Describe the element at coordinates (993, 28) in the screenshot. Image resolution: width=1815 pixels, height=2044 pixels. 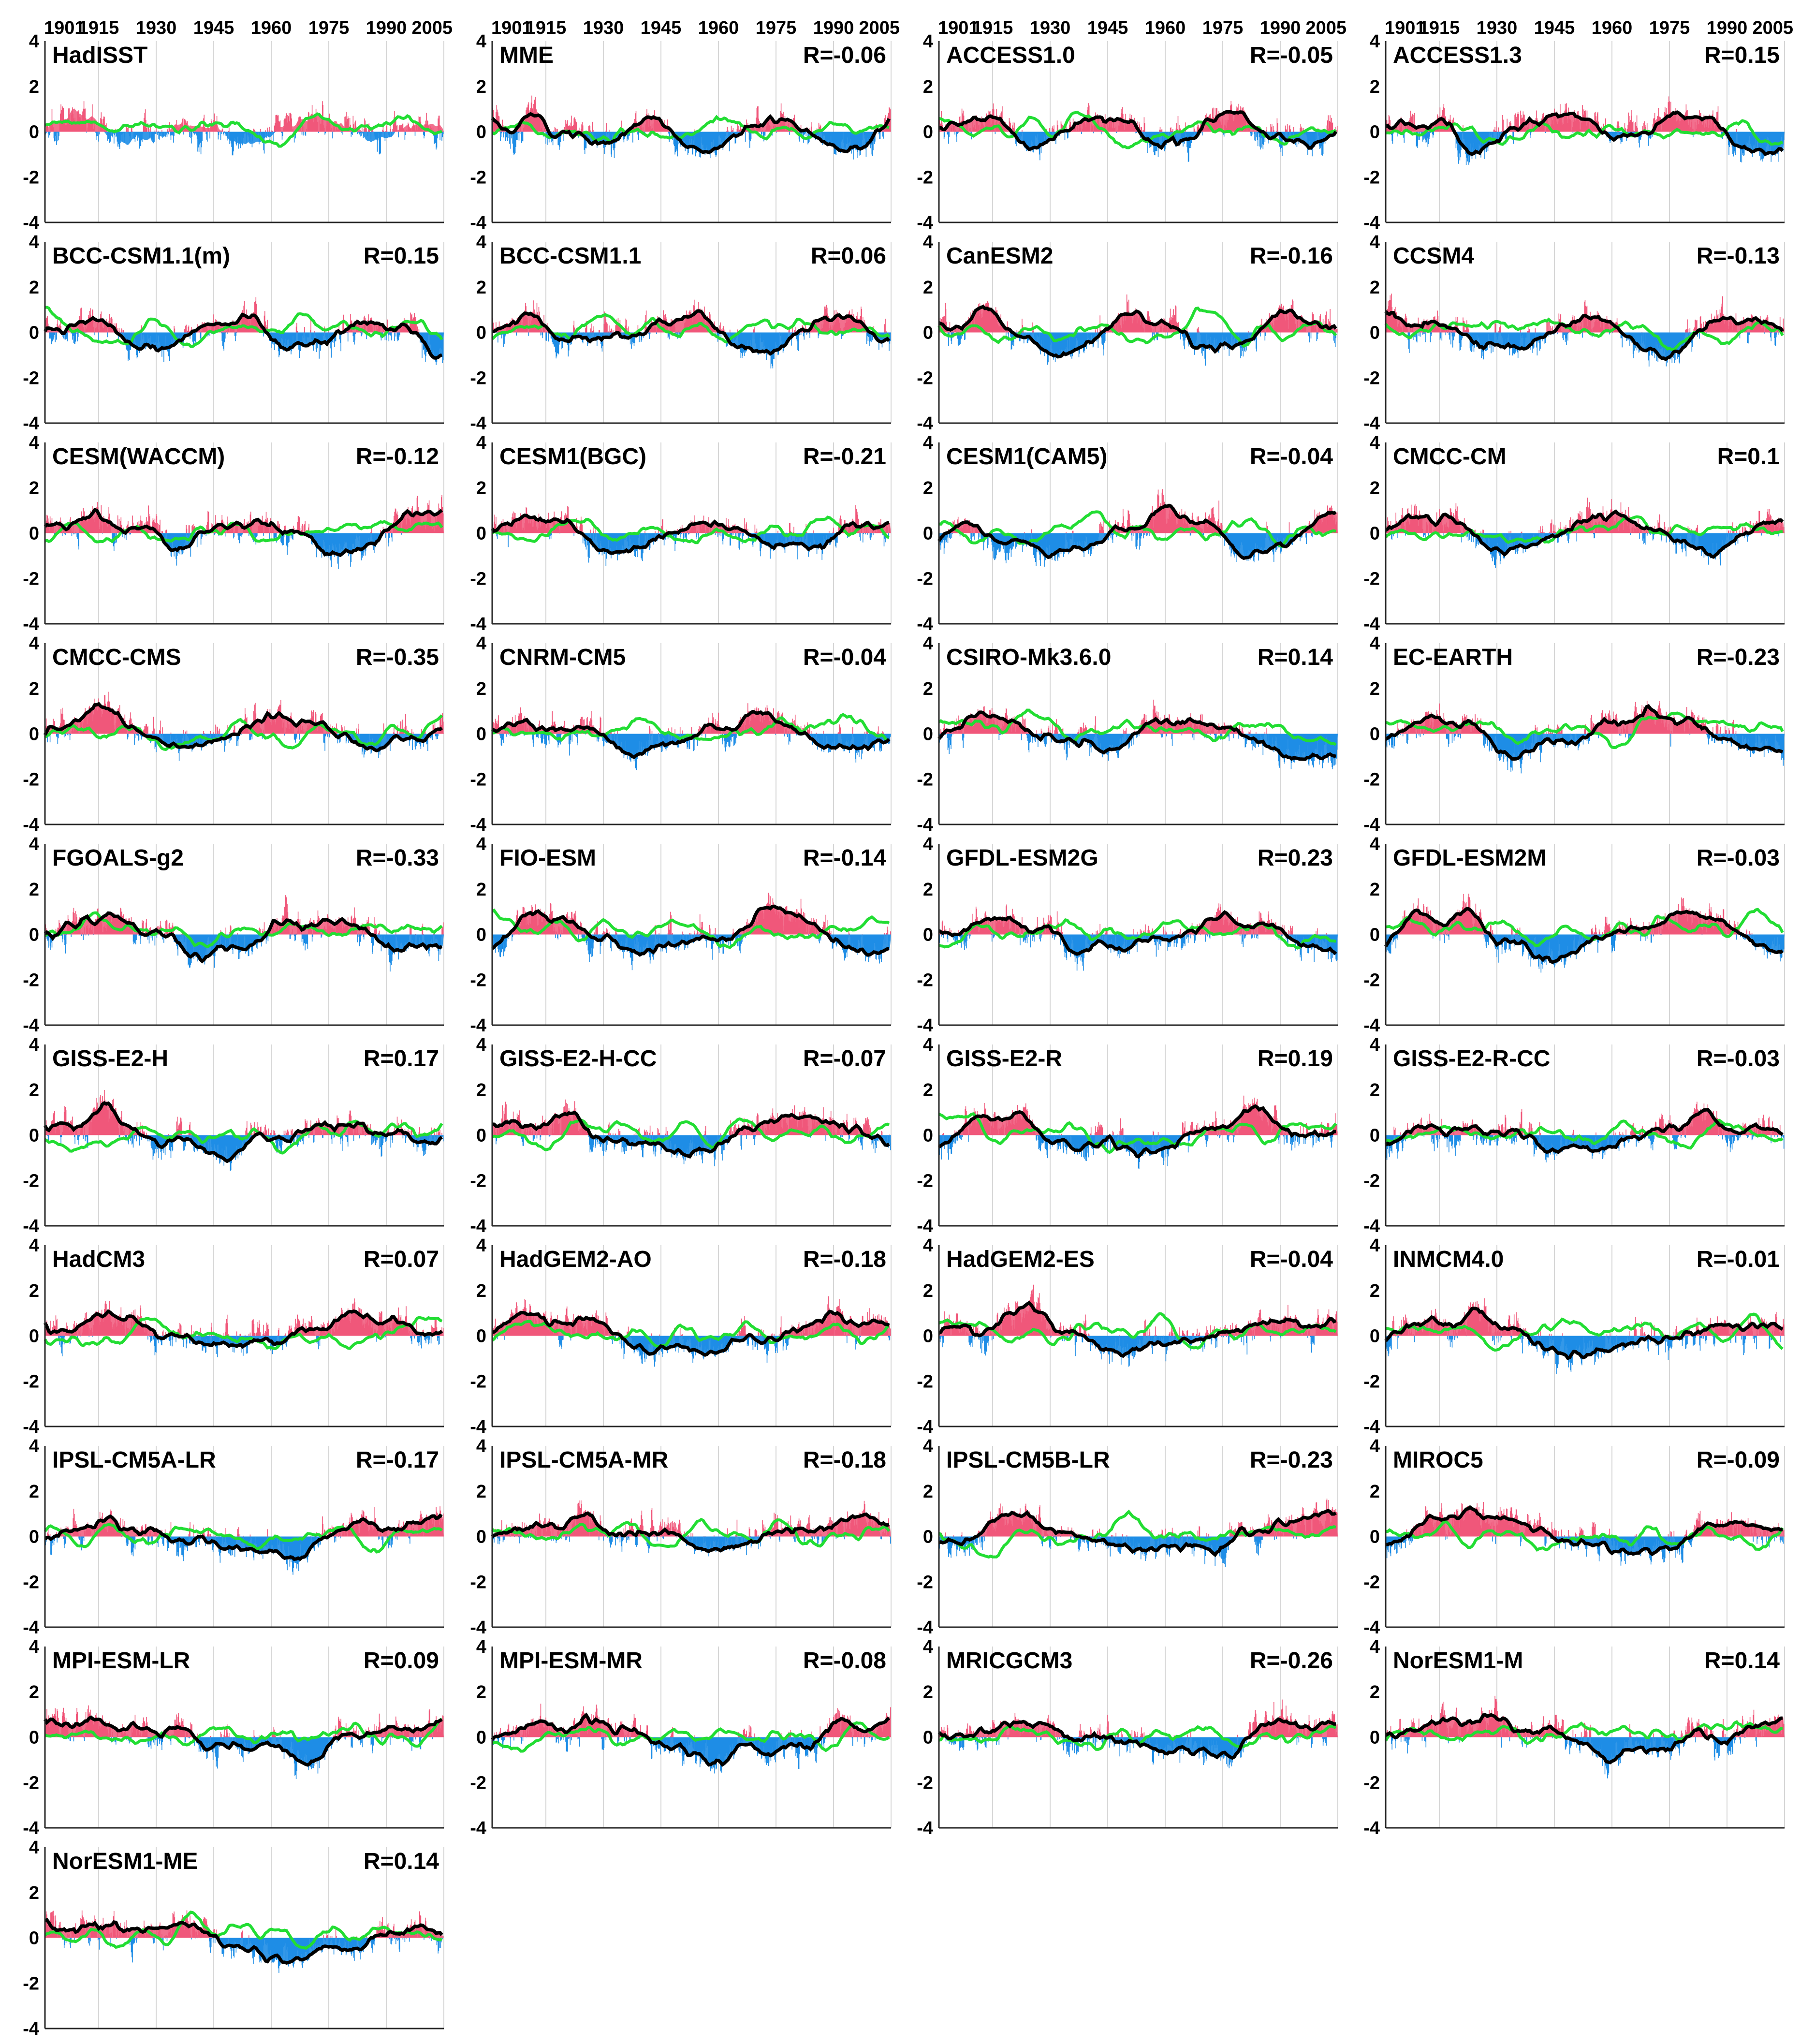
I see `x-tick-label: 1915` at that location.